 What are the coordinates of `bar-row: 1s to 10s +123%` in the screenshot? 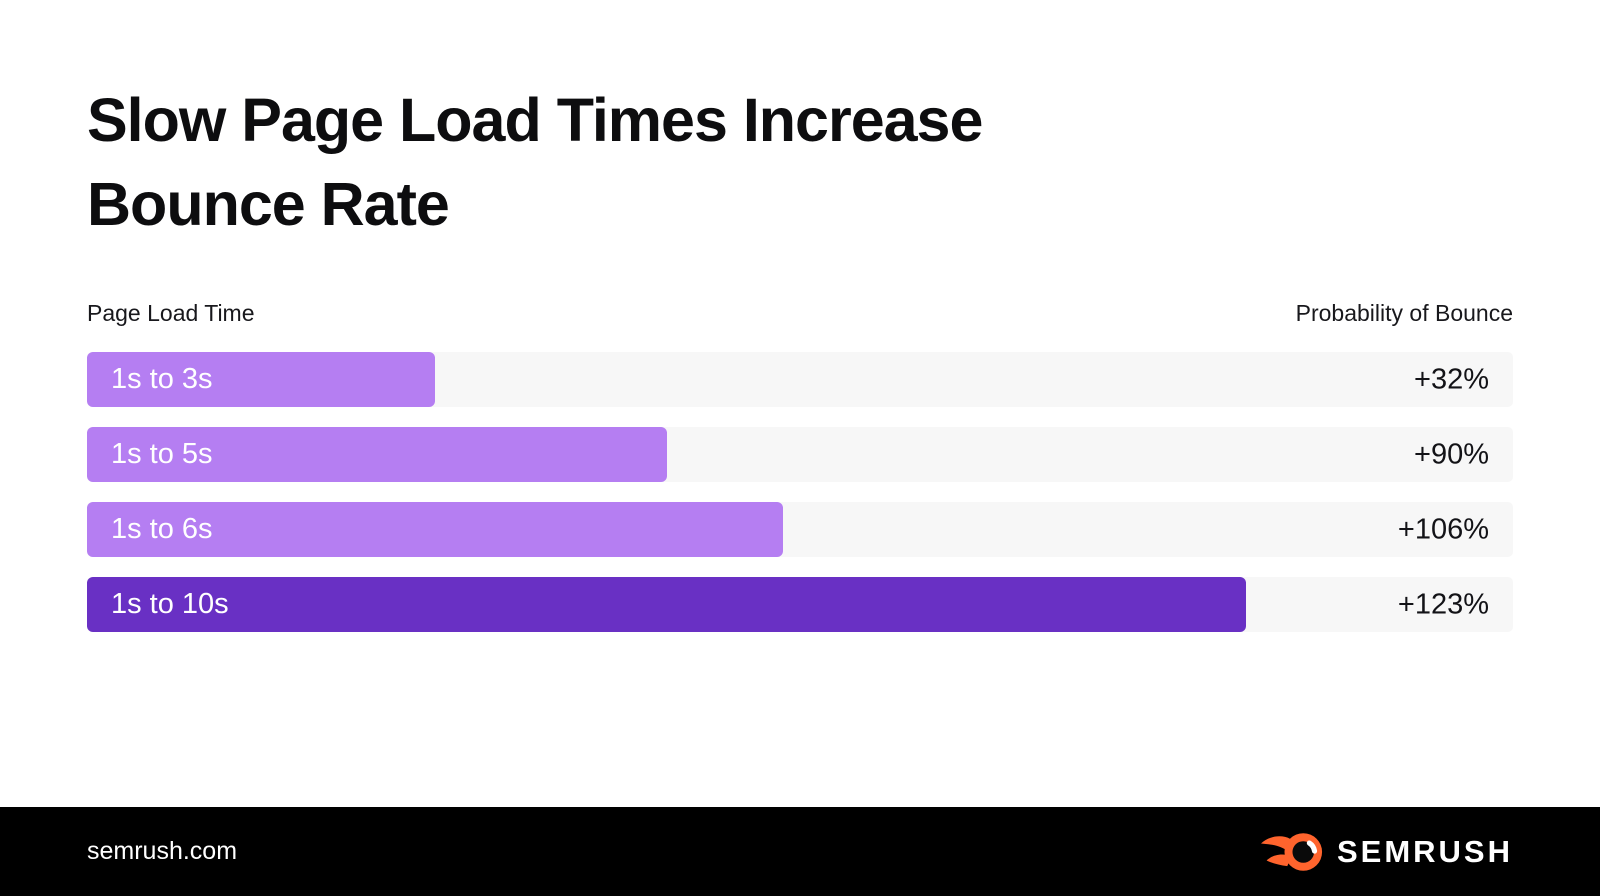 It's located at (800, 604).